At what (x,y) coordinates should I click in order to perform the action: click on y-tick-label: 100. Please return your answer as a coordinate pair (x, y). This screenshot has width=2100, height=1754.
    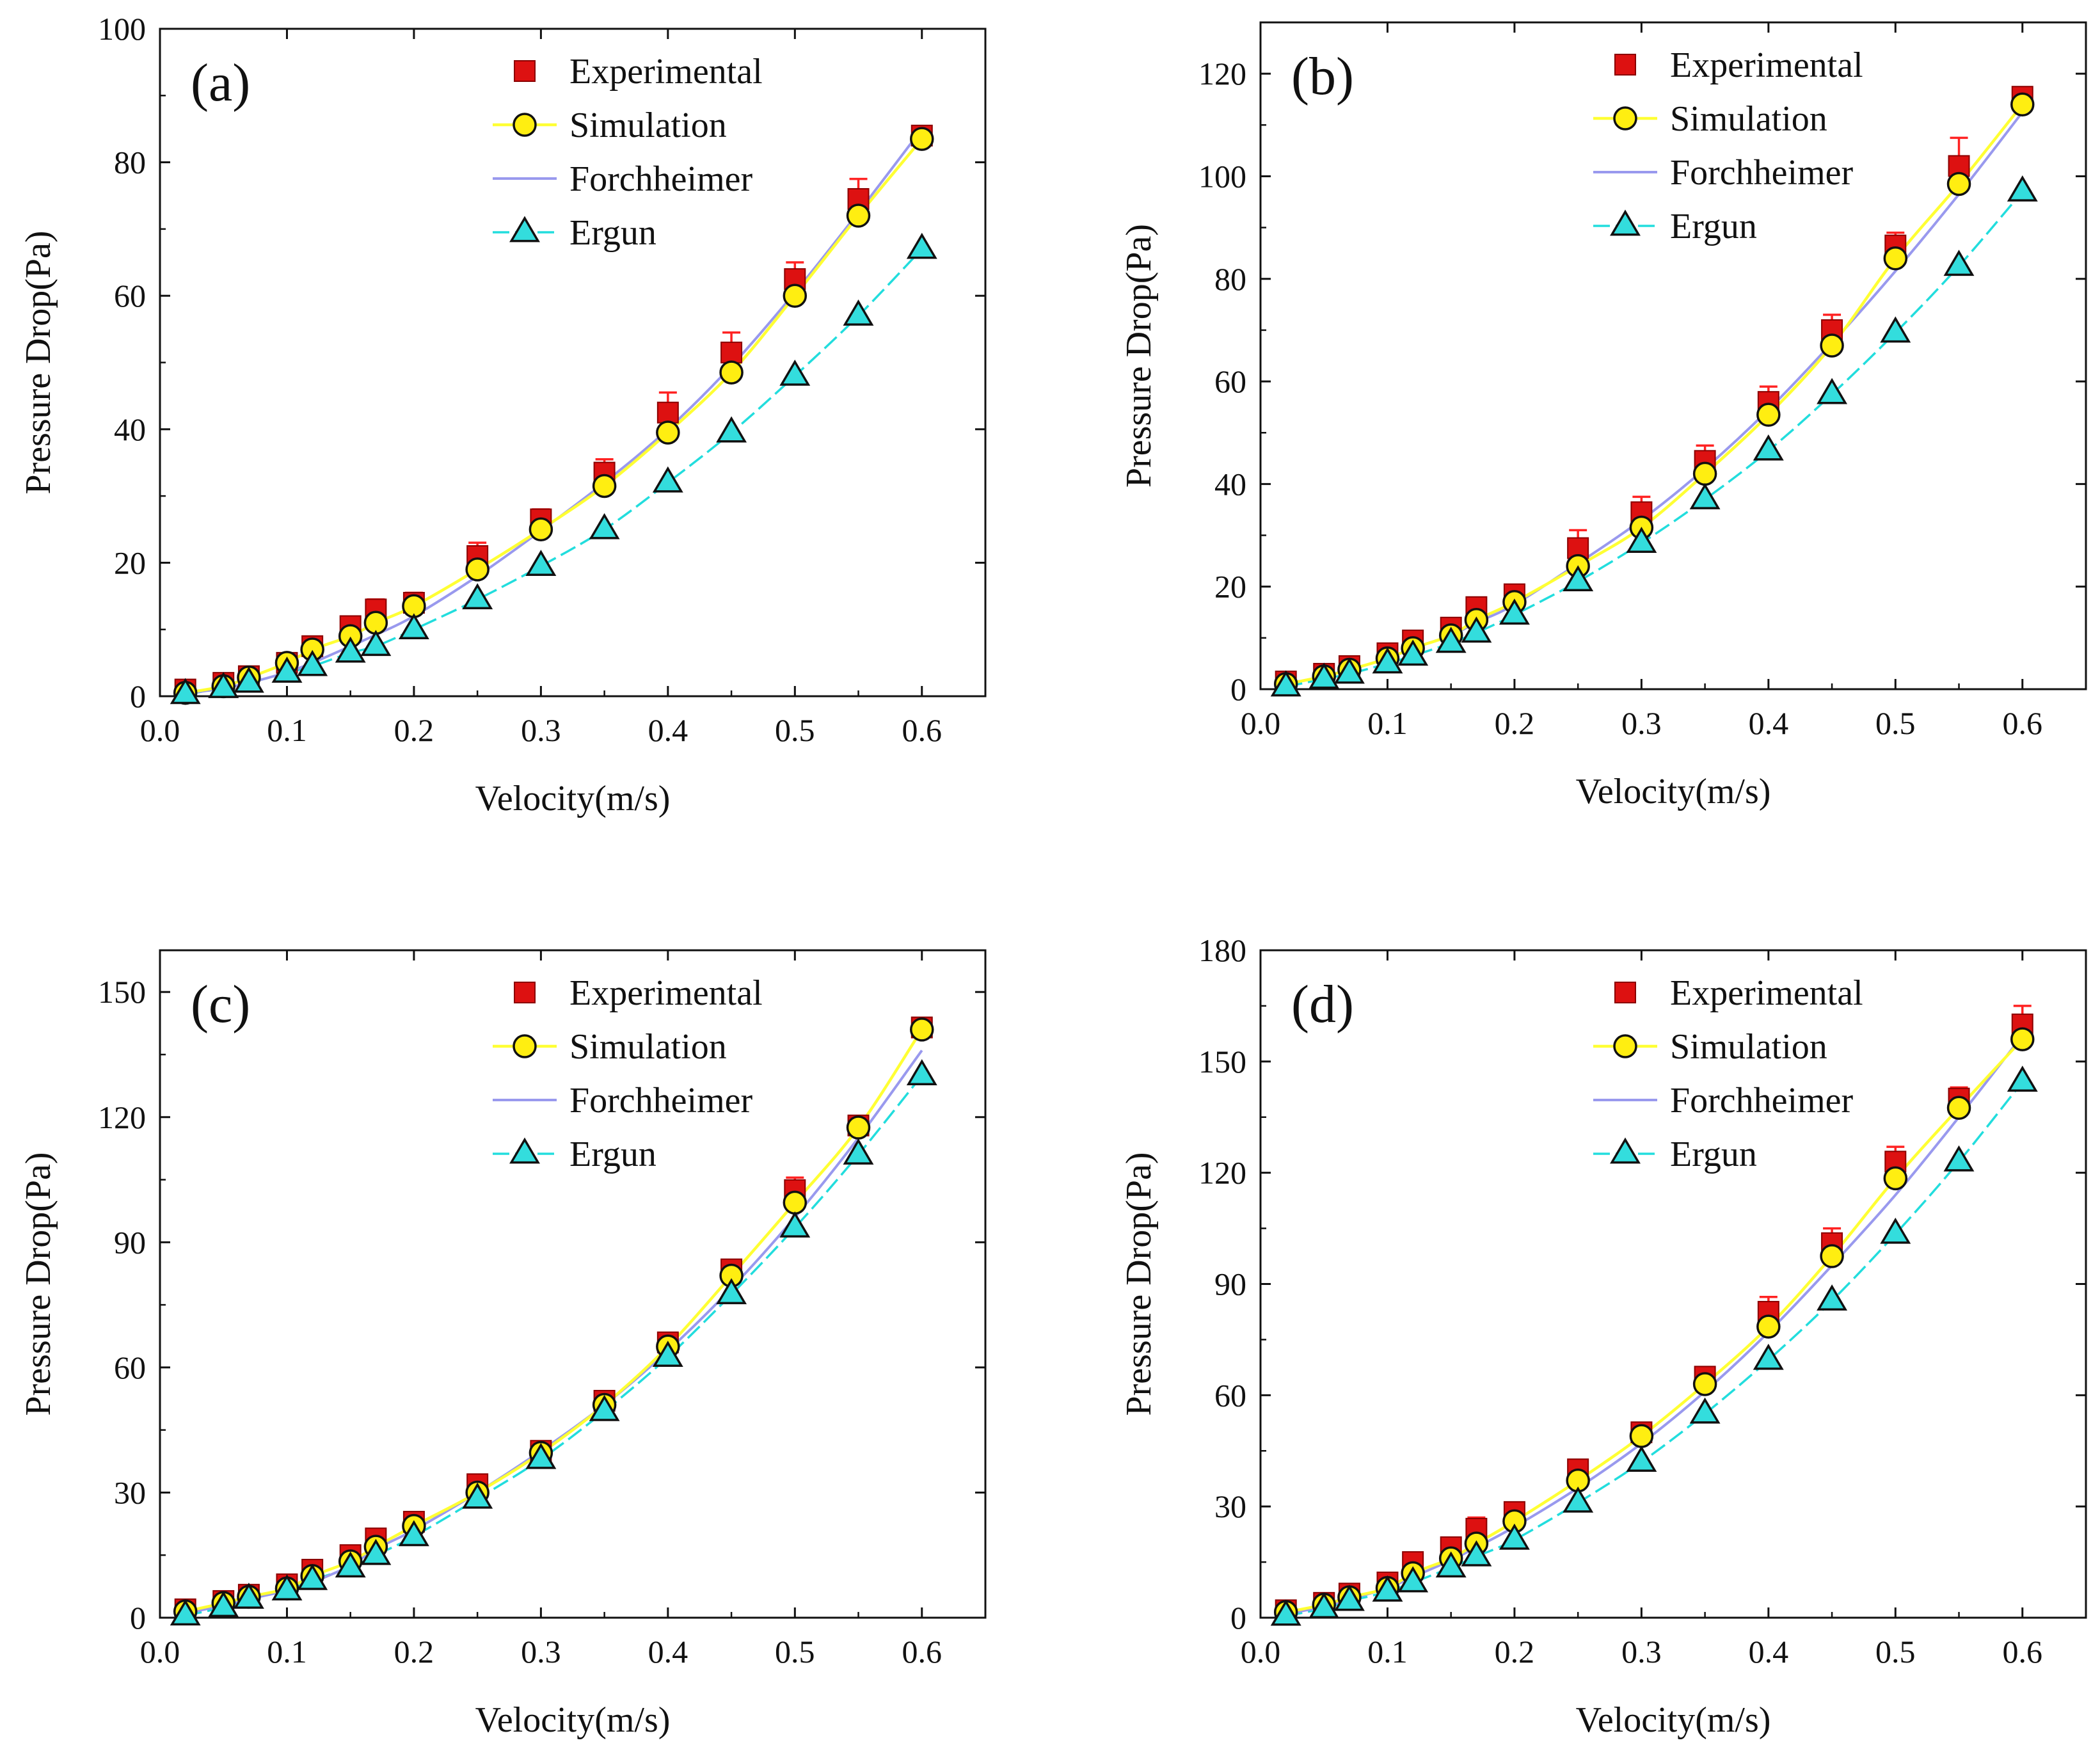
    Looking at the image, I should click on (122, 29).